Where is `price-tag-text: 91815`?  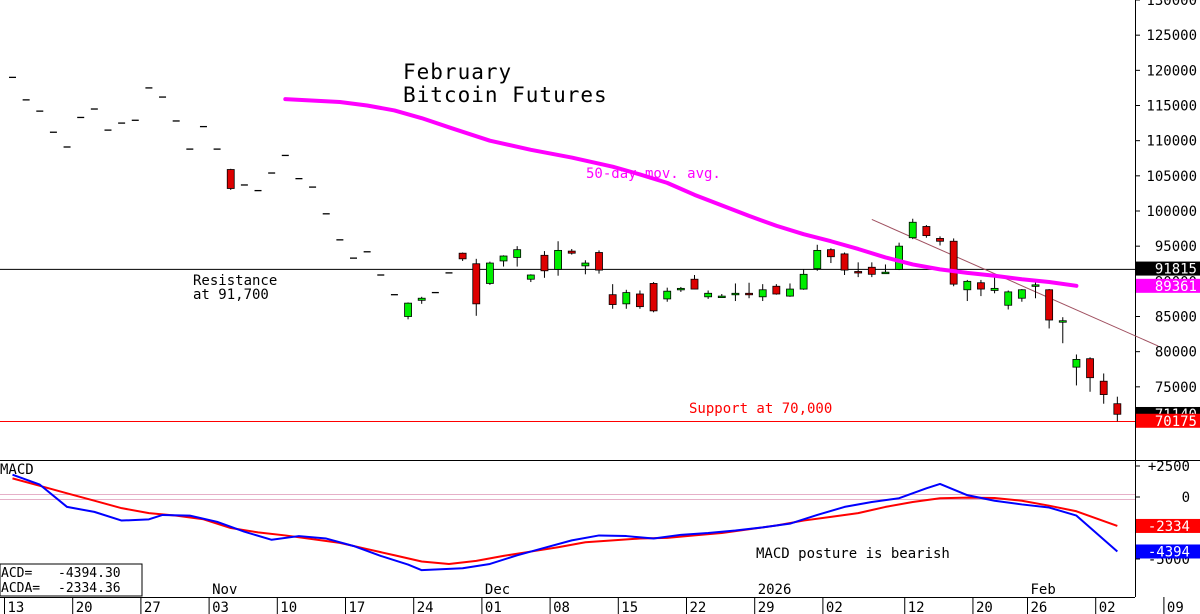 price-tag-text: 91815 is located at coordinates (1176, 270).